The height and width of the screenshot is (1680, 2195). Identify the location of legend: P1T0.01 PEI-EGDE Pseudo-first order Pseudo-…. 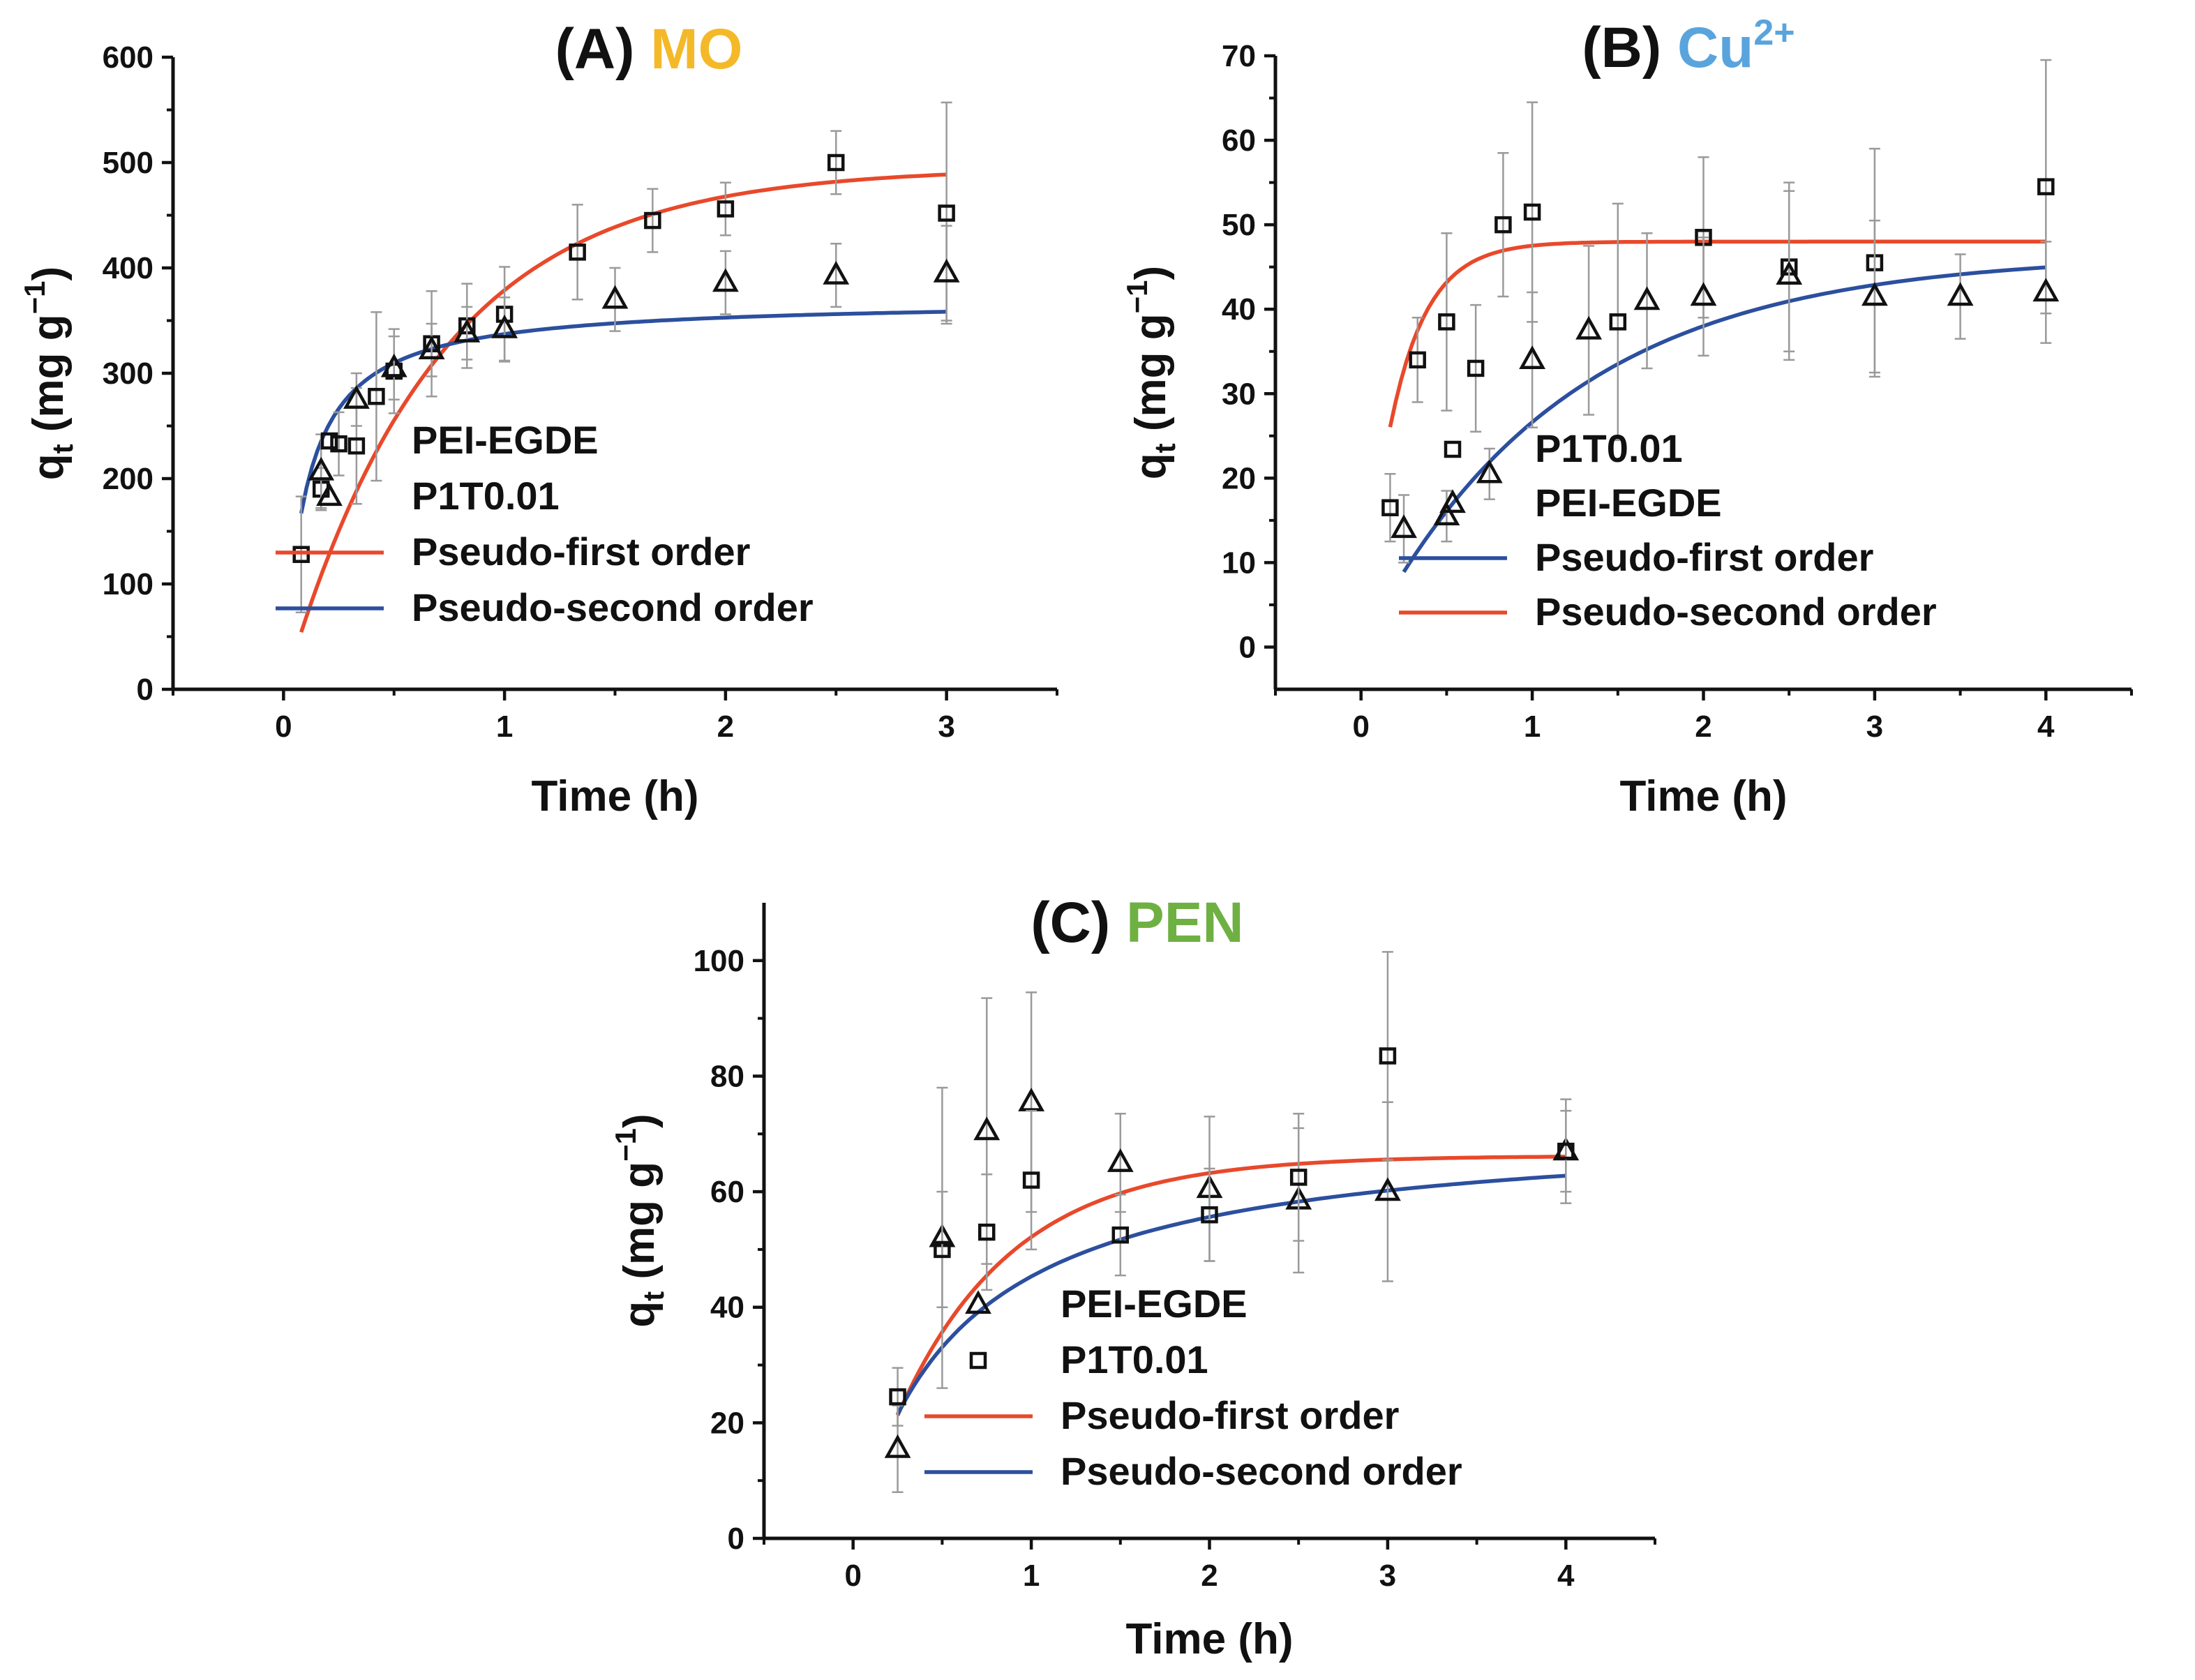
(1668, 529).